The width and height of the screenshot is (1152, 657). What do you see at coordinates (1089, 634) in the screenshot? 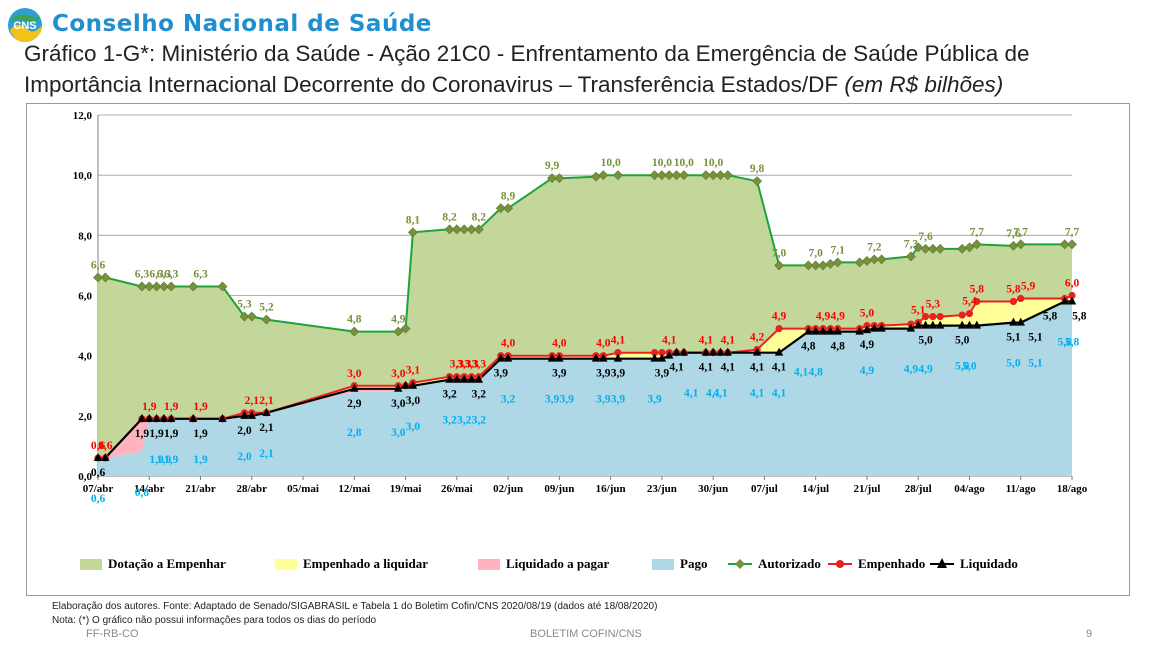
I see `page-number: 9` at bounding box center [1089, 634].